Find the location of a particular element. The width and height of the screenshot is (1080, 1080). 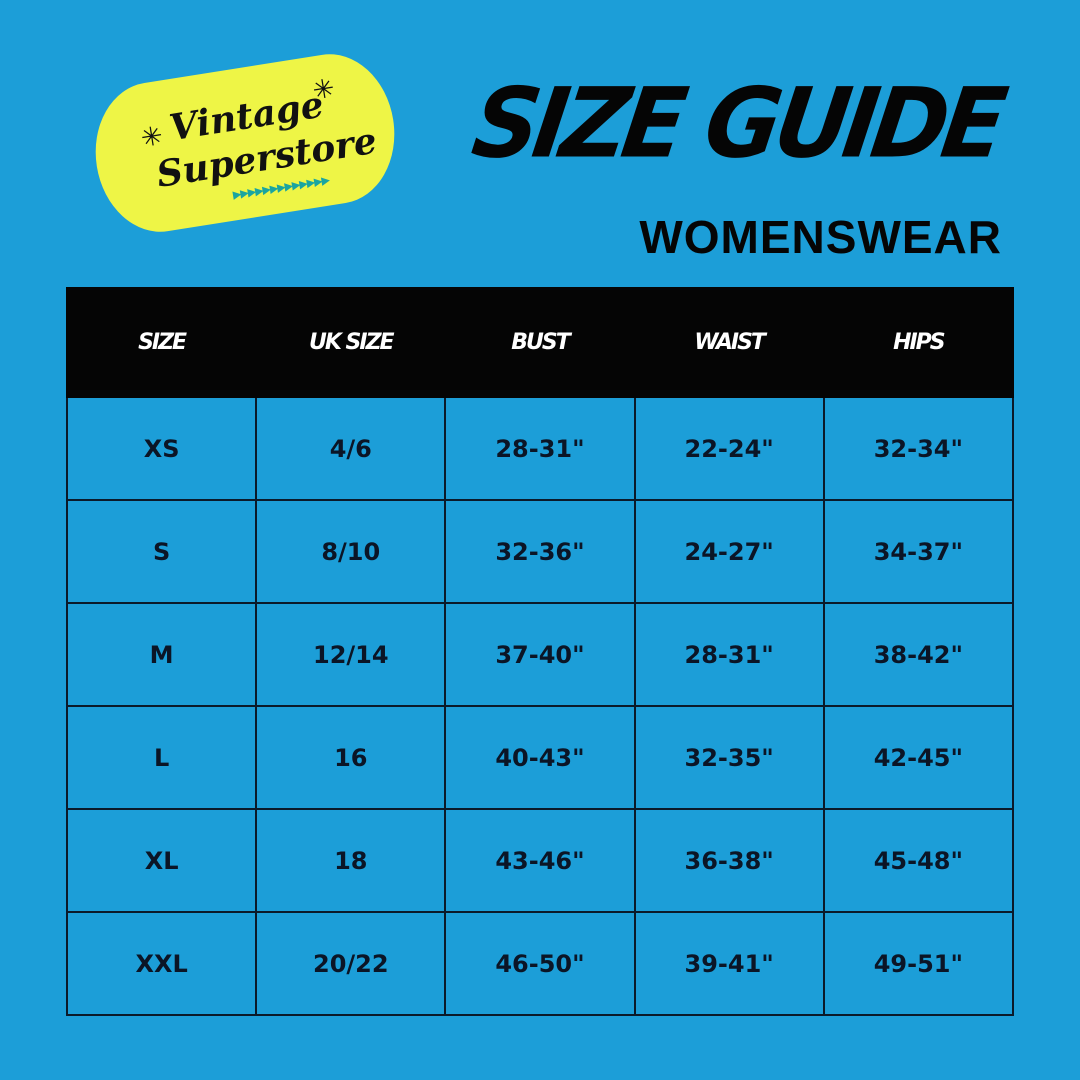

cell-bust: 37-40" is located at coordinates (540, 654).